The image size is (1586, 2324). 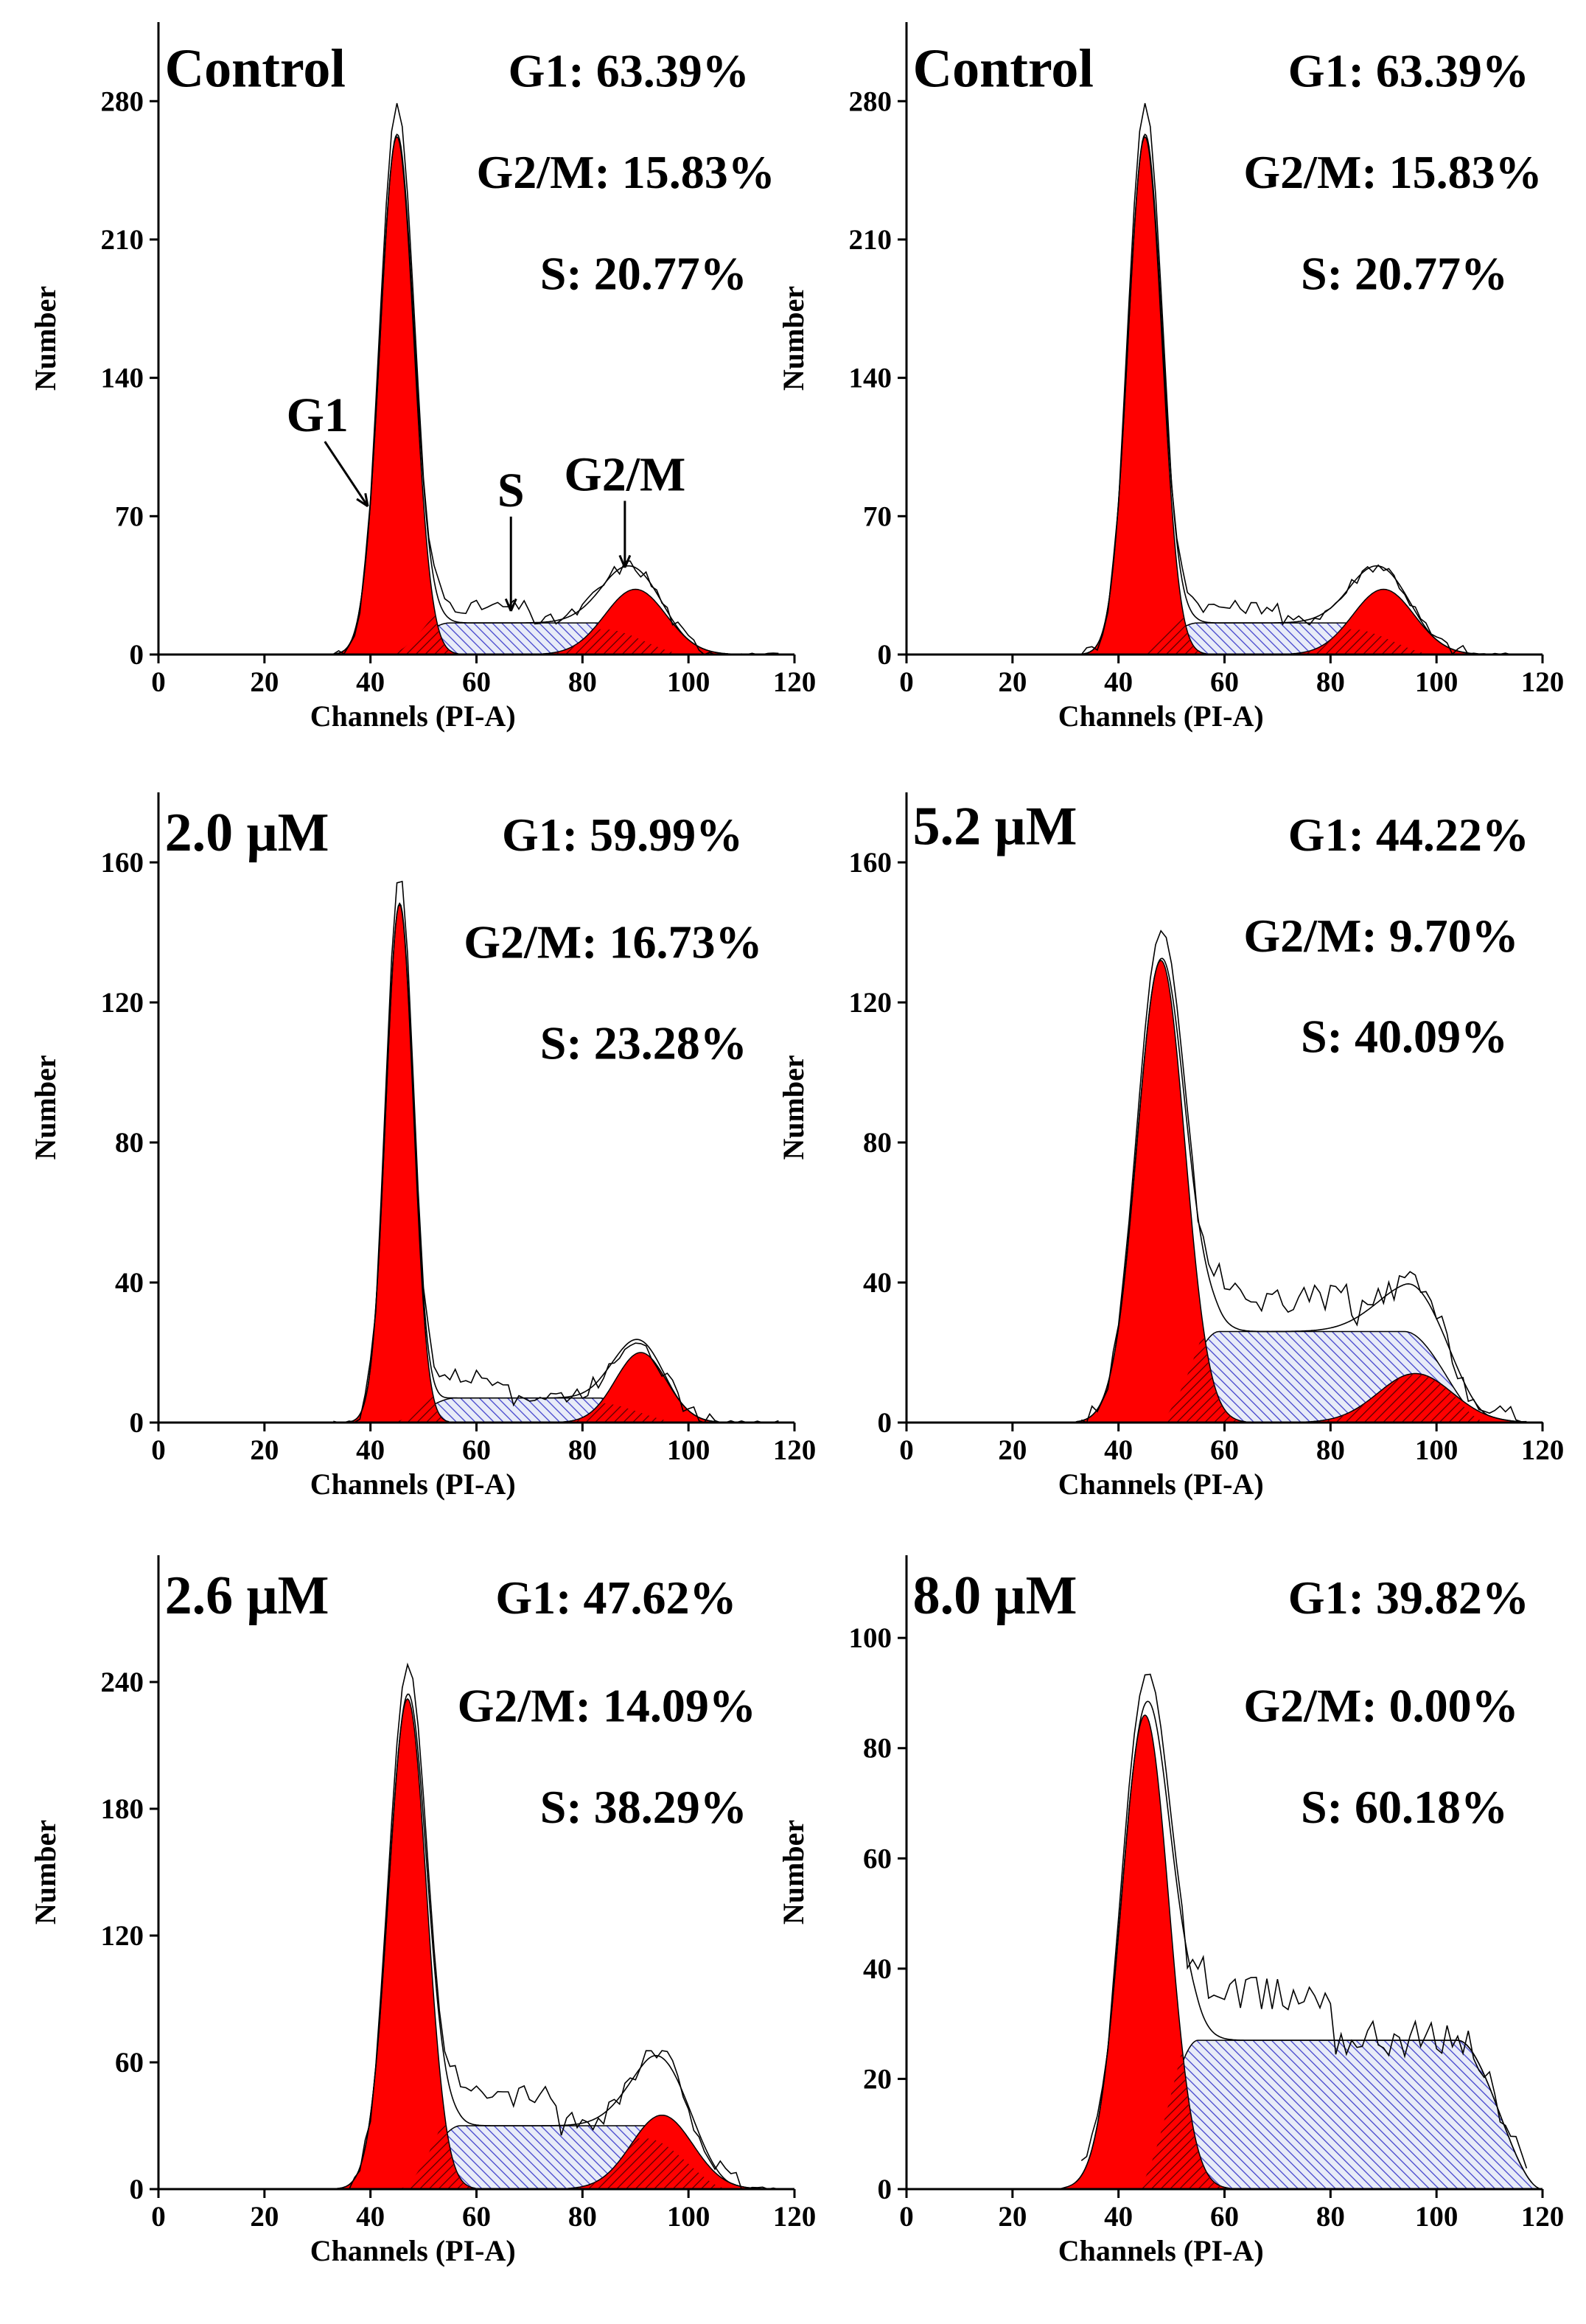 I want to click on s-percent: S: 40.09%, so click(x=1404, y=1037).